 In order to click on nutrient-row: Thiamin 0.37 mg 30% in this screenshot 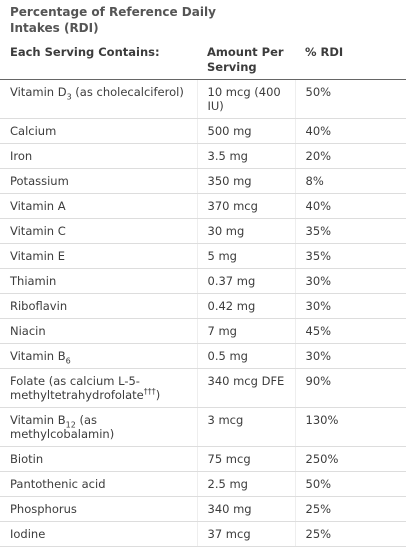, I will do `click(203, 281)`.